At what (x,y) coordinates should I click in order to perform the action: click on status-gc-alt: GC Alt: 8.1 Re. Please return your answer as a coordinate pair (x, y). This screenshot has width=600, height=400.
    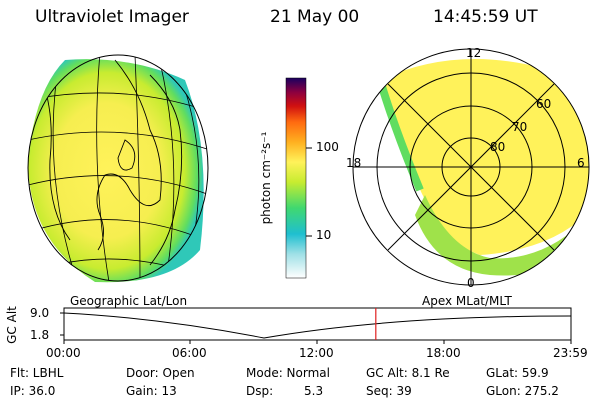
    Looking at the image, I should click on (408, 373).